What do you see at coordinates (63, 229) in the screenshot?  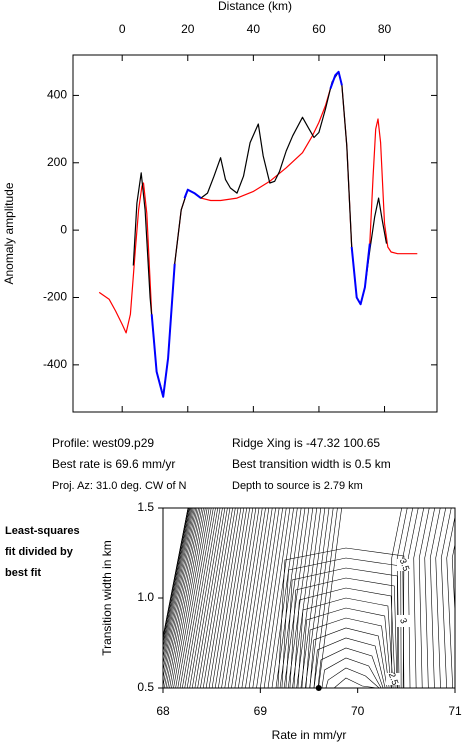 I see `y-tick-label: 0` at bounding box center [63, 229].